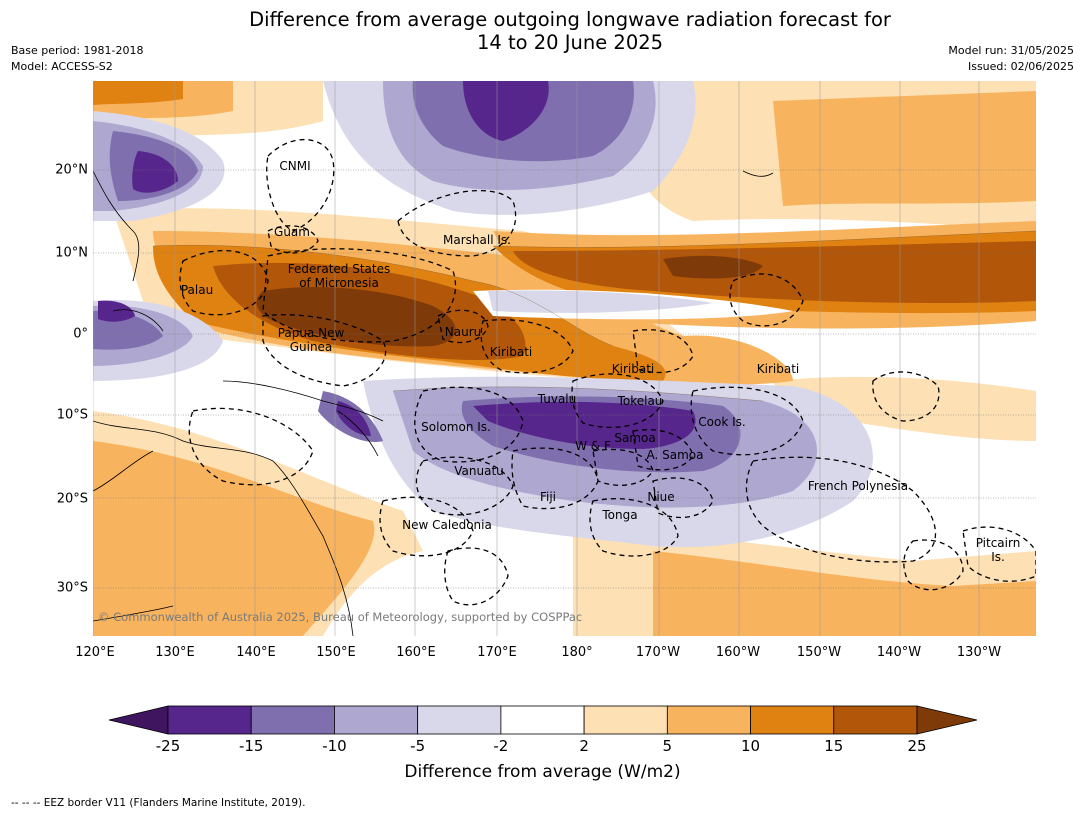 This screenshot has height=816, width=1085. I want to click on region-label-palau: Palau, so click(197, 290).